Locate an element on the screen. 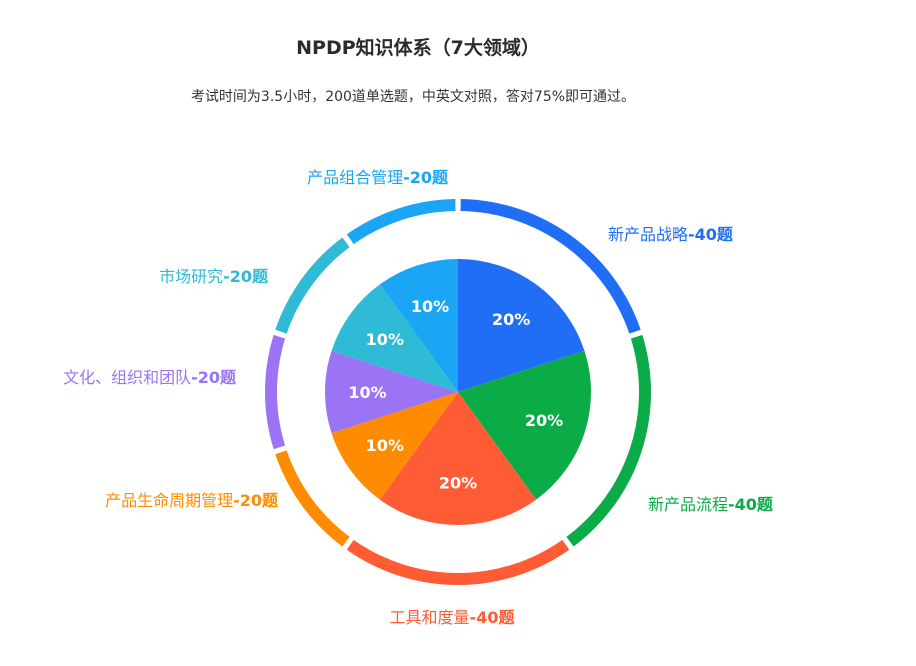  category-label: 市场研究-20题 is located at coordinates (214, 276).